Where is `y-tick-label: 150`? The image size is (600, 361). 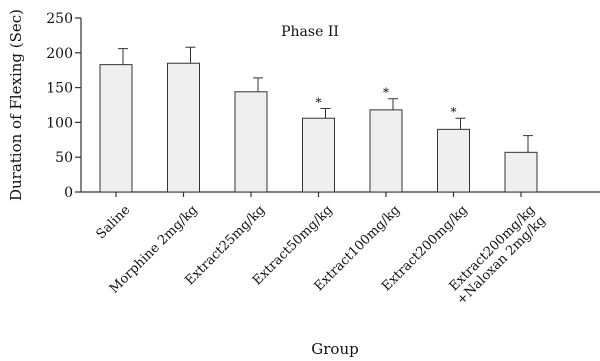
y-tick-label: 150 is located at coordinates (59, 89).